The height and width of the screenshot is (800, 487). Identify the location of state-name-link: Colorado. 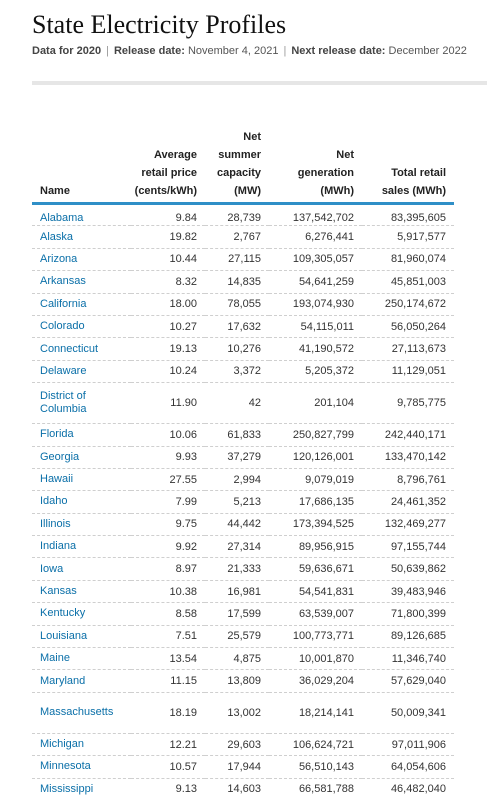
(81, 327).